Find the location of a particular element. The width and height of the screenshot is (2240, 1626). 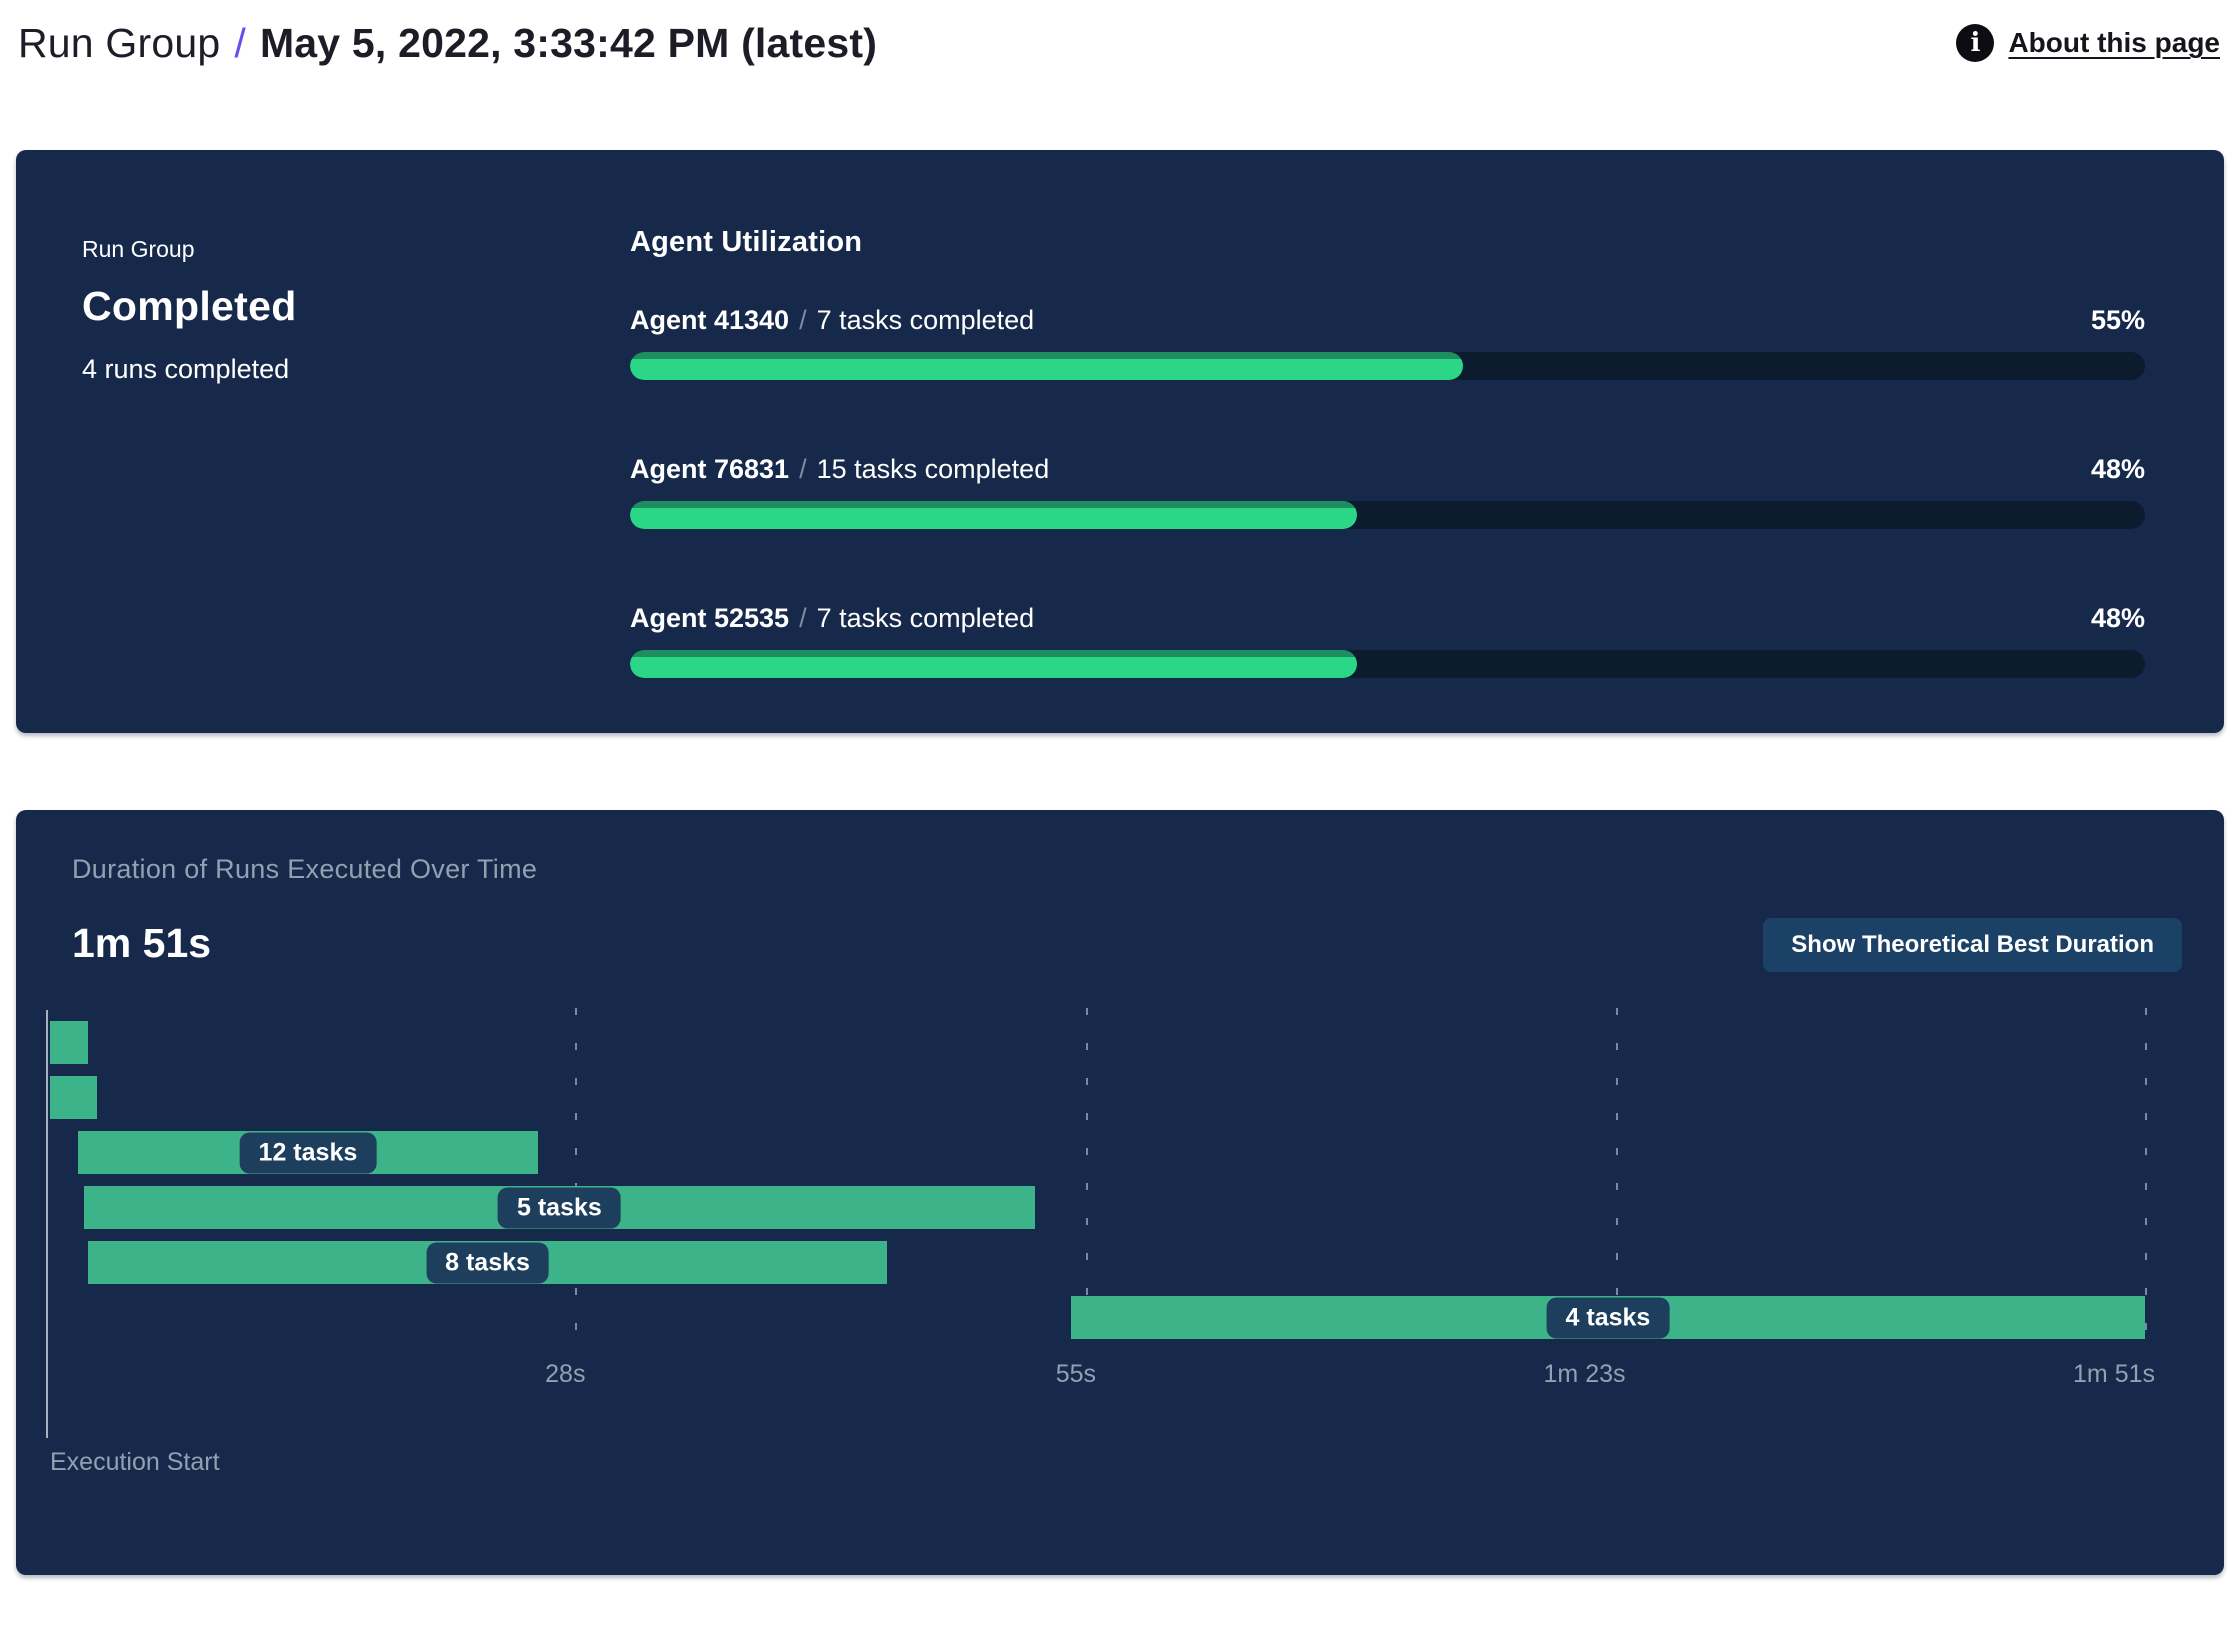

axis-tick-label: 1m 51s is located at coordinates (2114, 1374).